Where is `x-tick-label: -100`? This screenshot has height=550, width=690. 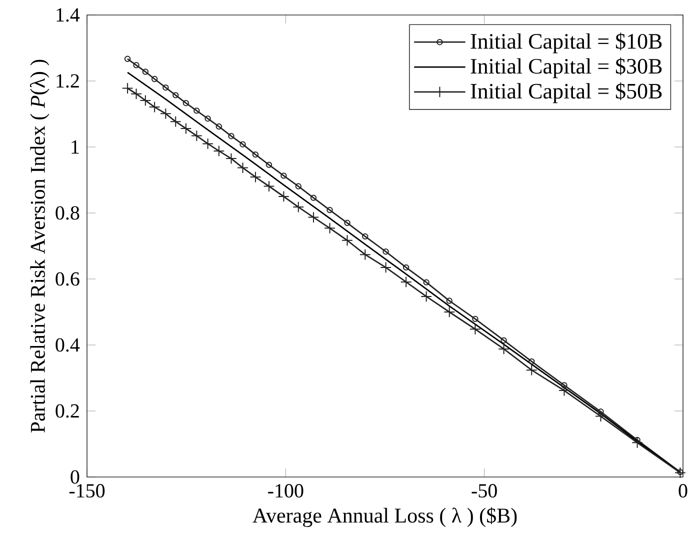
x-tick-label: -100 is located at coordinates (286, 491).